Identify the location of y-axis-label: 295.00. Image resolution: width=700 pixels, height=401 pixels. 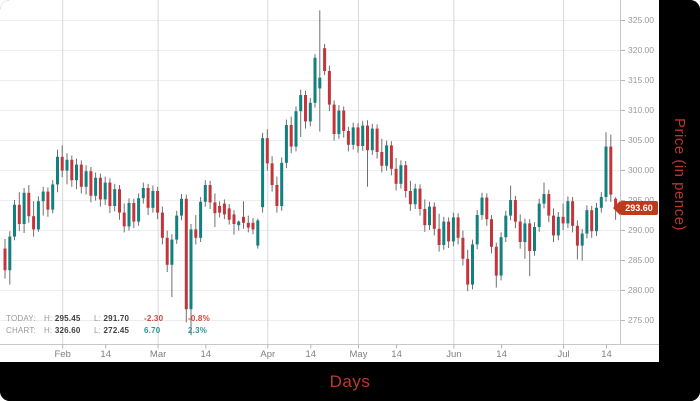
(641, 200).